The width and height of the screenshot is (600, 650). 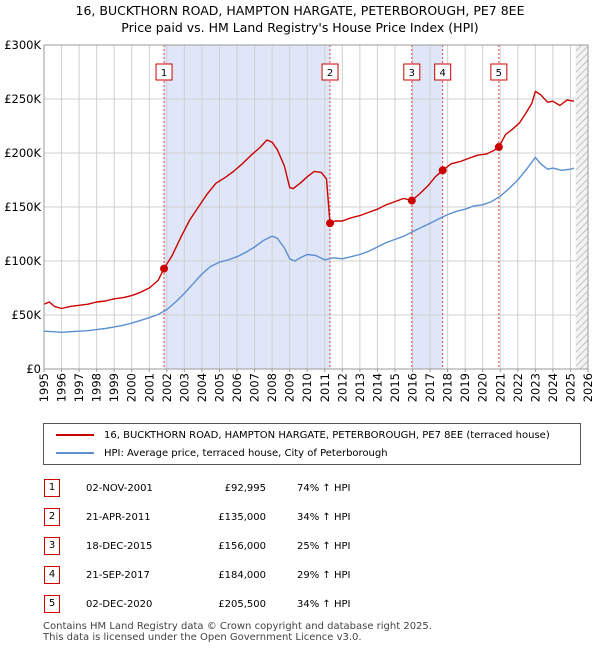 I want to click on y-tick-label: £200K, so click(x=22, y=153).